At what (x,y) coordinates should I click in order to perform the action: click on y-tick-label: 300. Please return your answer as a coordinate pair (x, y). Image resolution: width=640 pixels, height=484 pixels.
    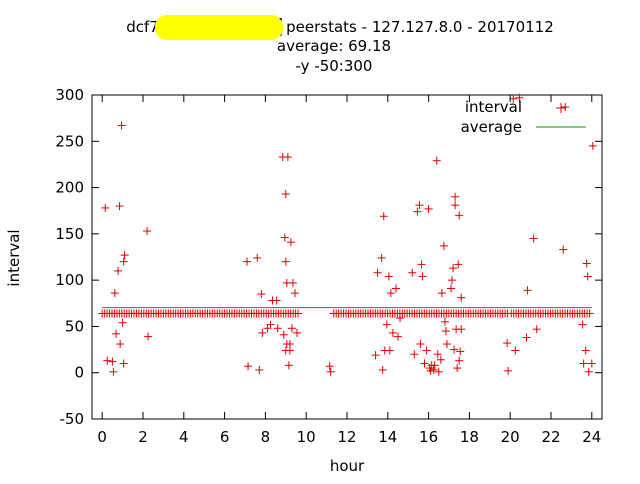
    Looking at the image, I should click on (69, 95).